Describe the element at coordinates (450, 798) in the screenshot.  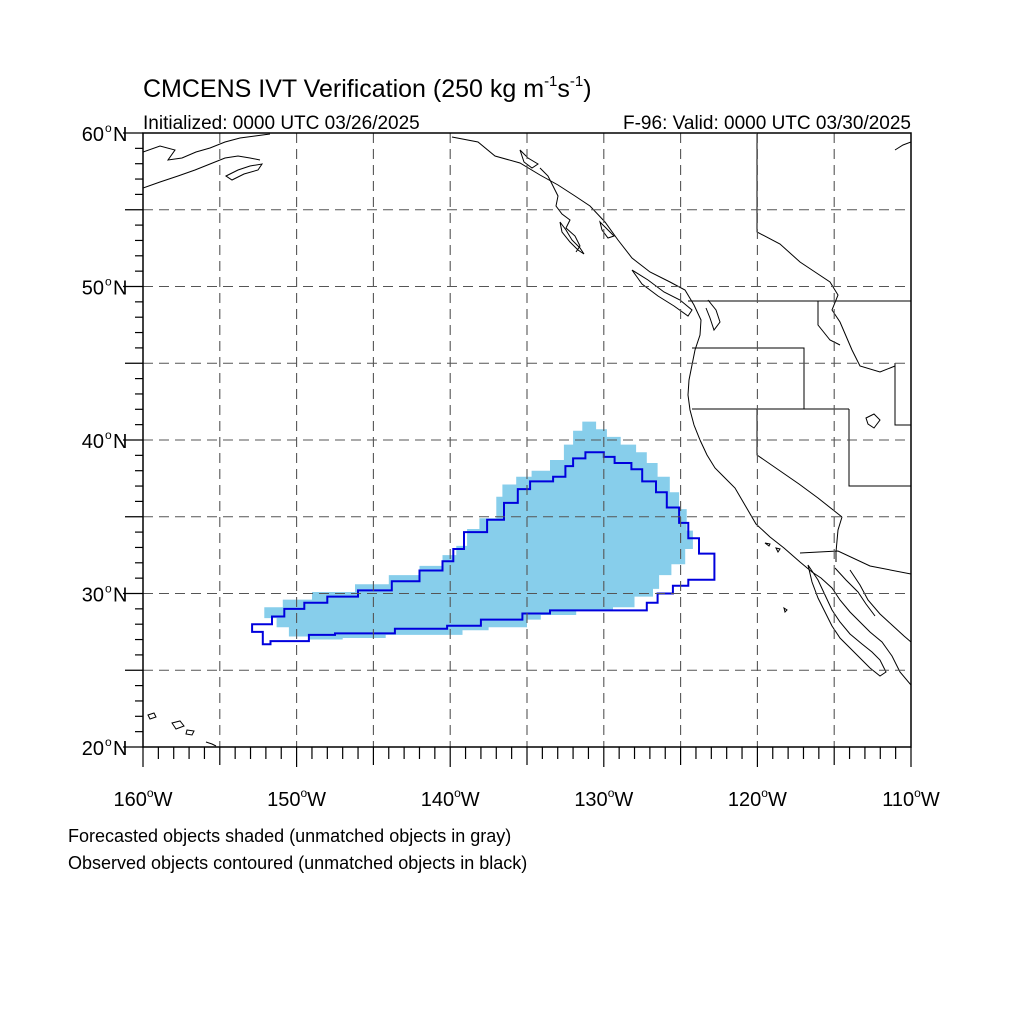
I see `lon-label: 140oW` at that location.